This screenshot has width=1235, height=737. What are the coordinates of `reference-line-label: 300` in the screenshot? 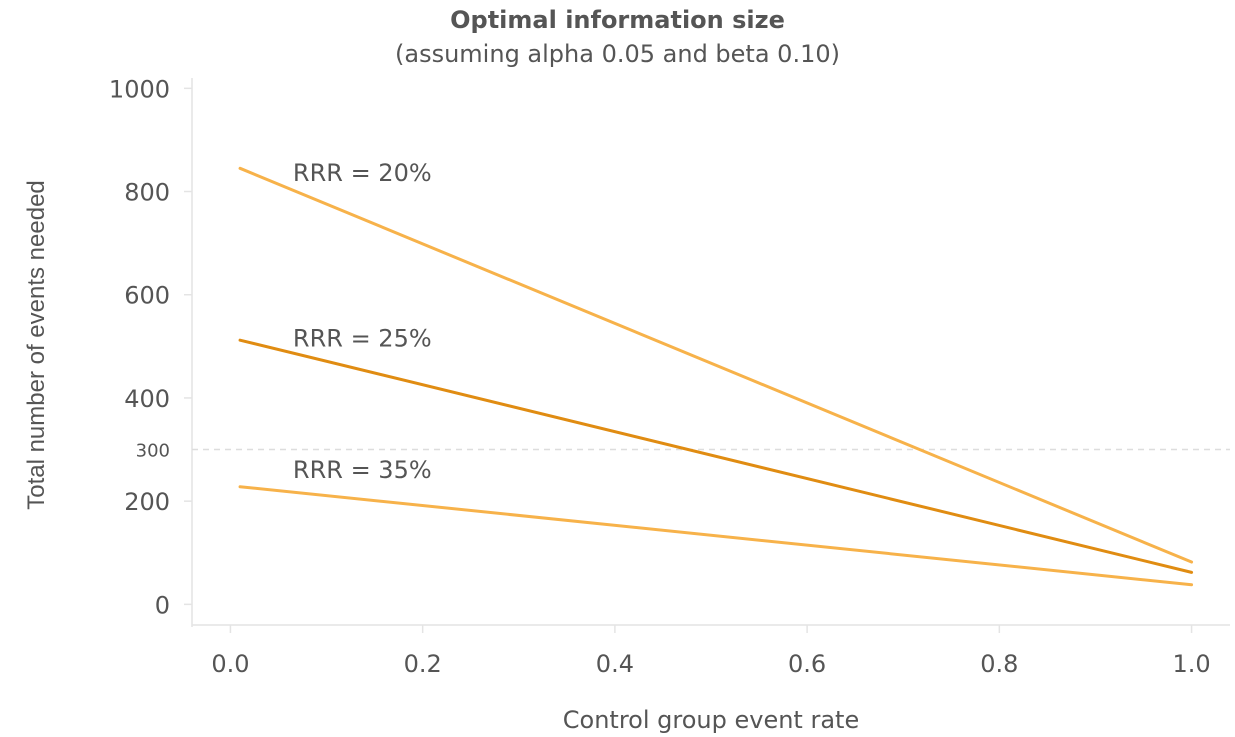 It's located at (153, 451).